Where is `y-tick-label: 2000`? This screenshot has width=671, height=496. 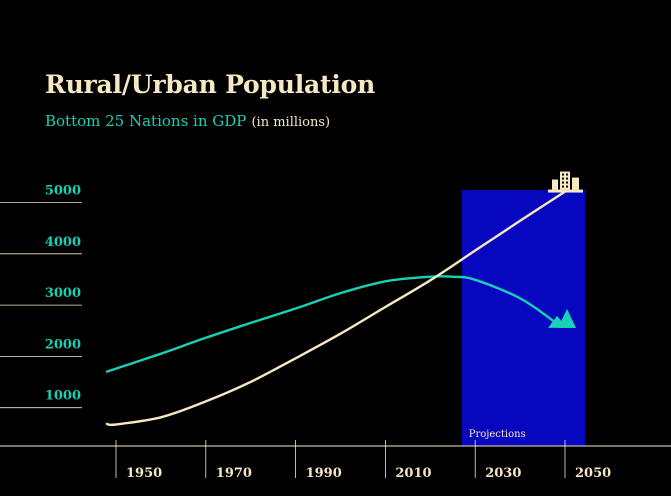 y-tick-label: 2000 is located at coordinates (63, 344).